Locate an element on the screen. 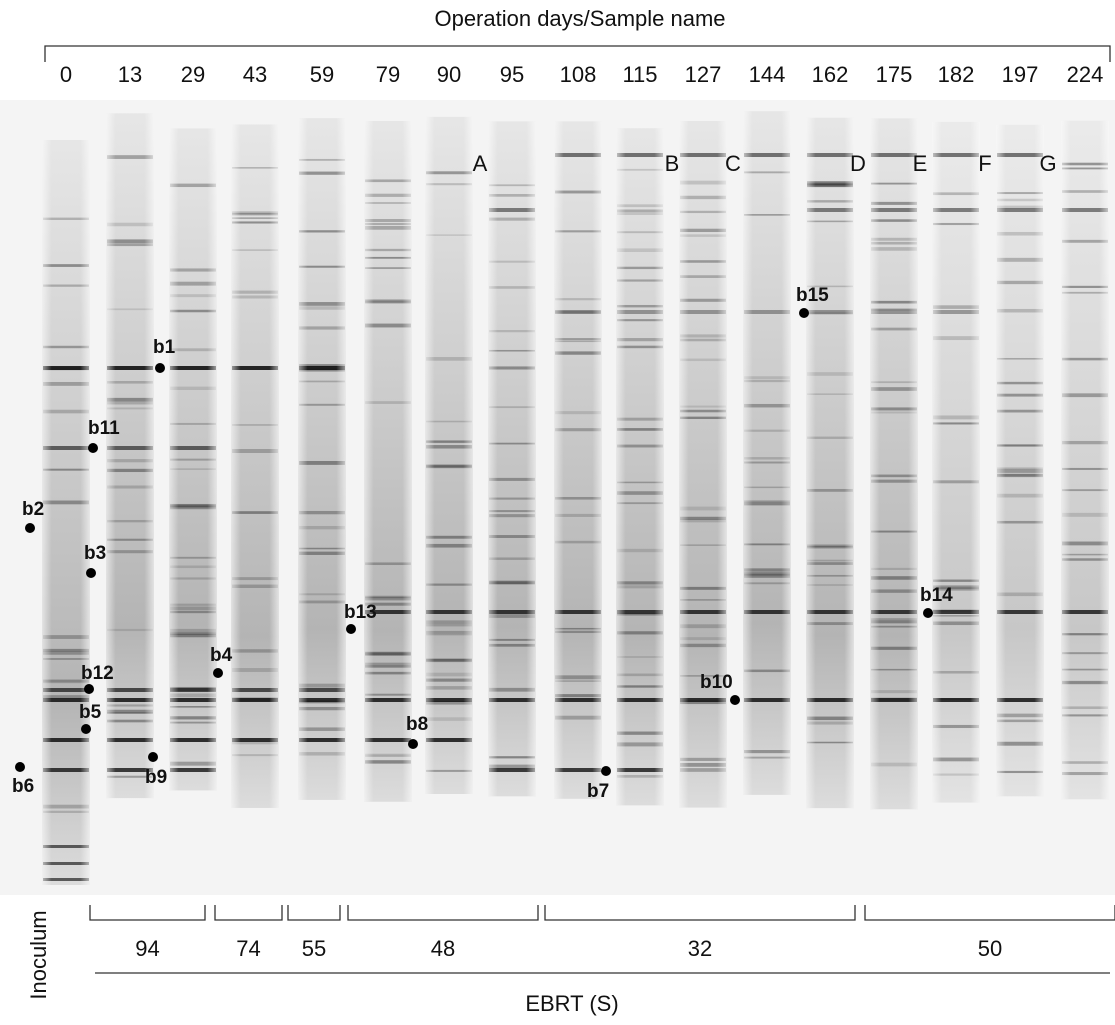 The width and height of the screenshot is (1115, 1025). band-label: b4 is located at coordinates (221, 655).